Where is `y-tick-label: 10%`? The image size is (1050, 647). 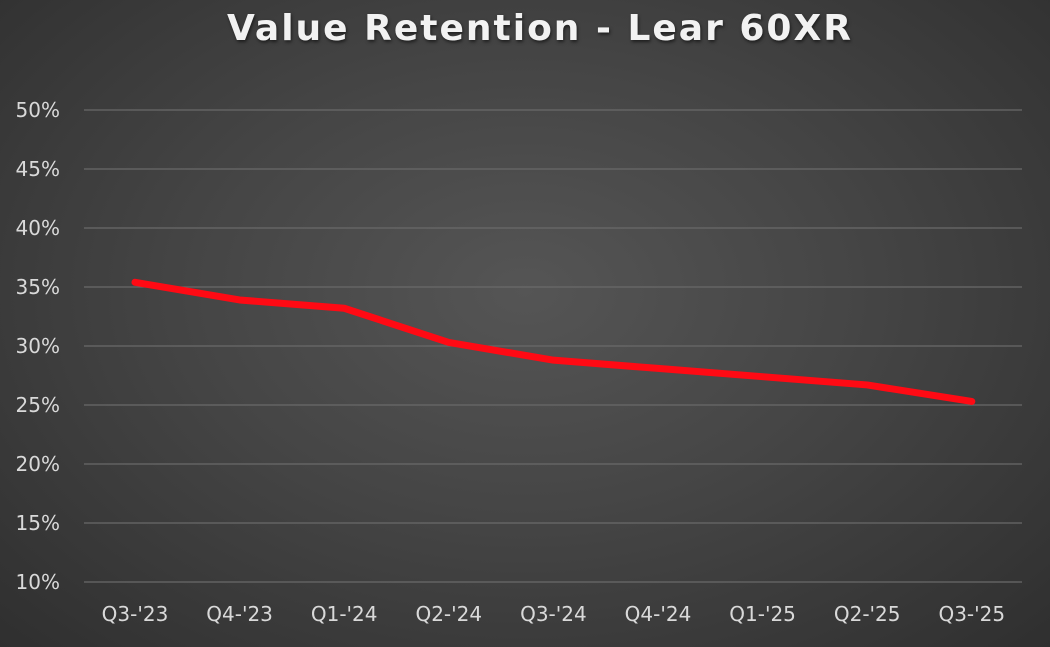
y-tick-label: 10% is located at coordinates (38, 582).